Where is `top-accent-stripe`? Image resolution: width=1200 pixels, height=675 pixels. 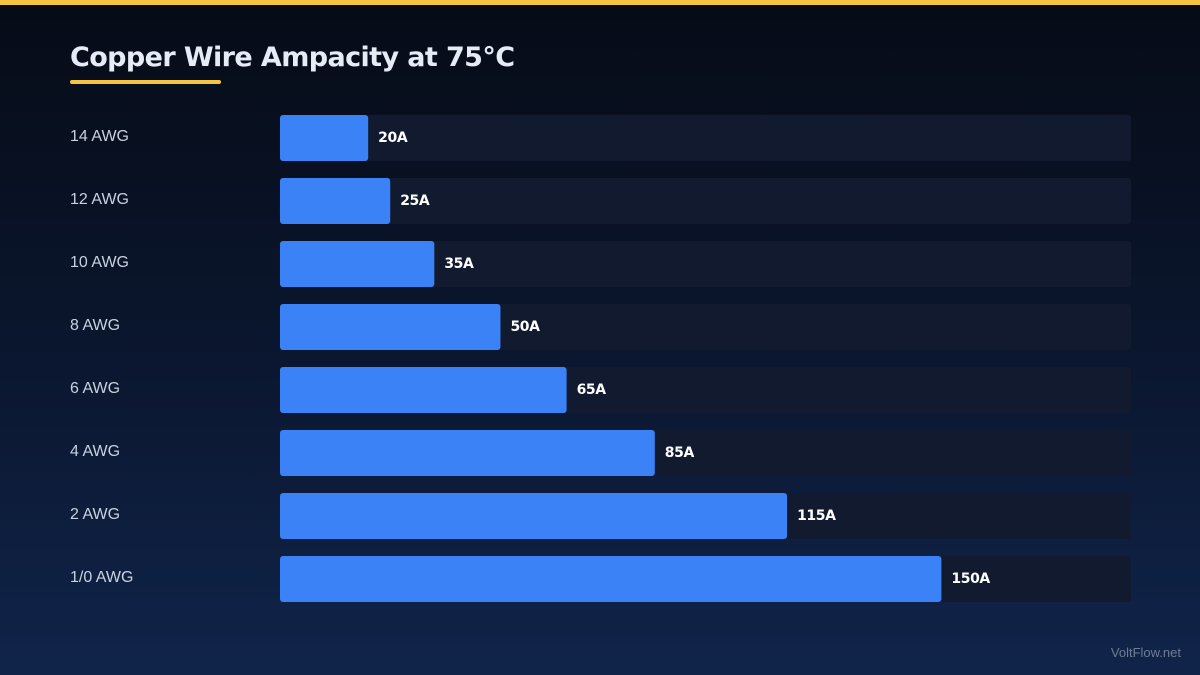
top-accent-stripe is located at coordinates (600, 2).